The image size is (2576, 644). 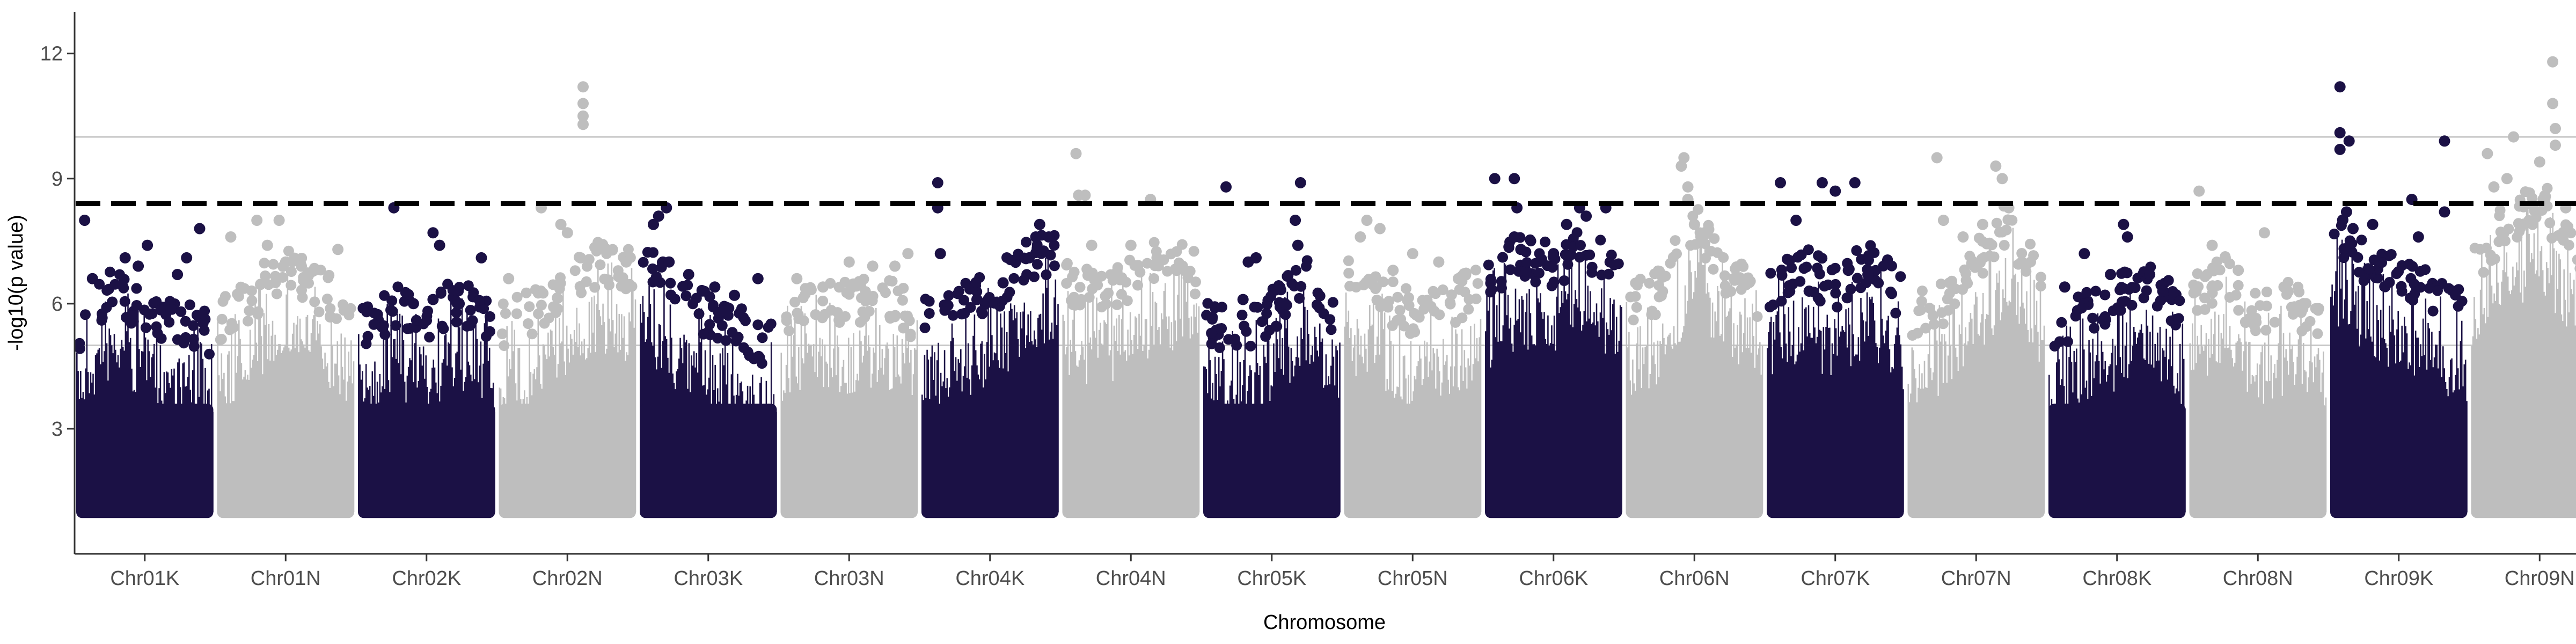 I want to click on x-tick-label: Chr07K, so click(x=1835, y=578).